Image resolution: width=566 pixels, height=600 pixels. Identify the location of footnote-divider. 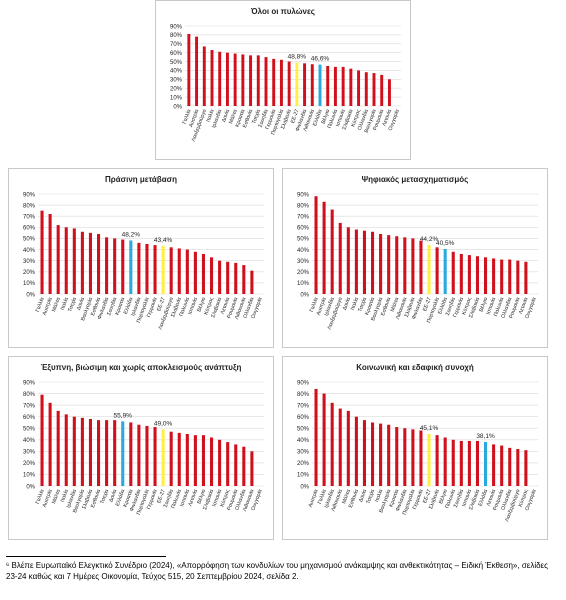
(86, 556).